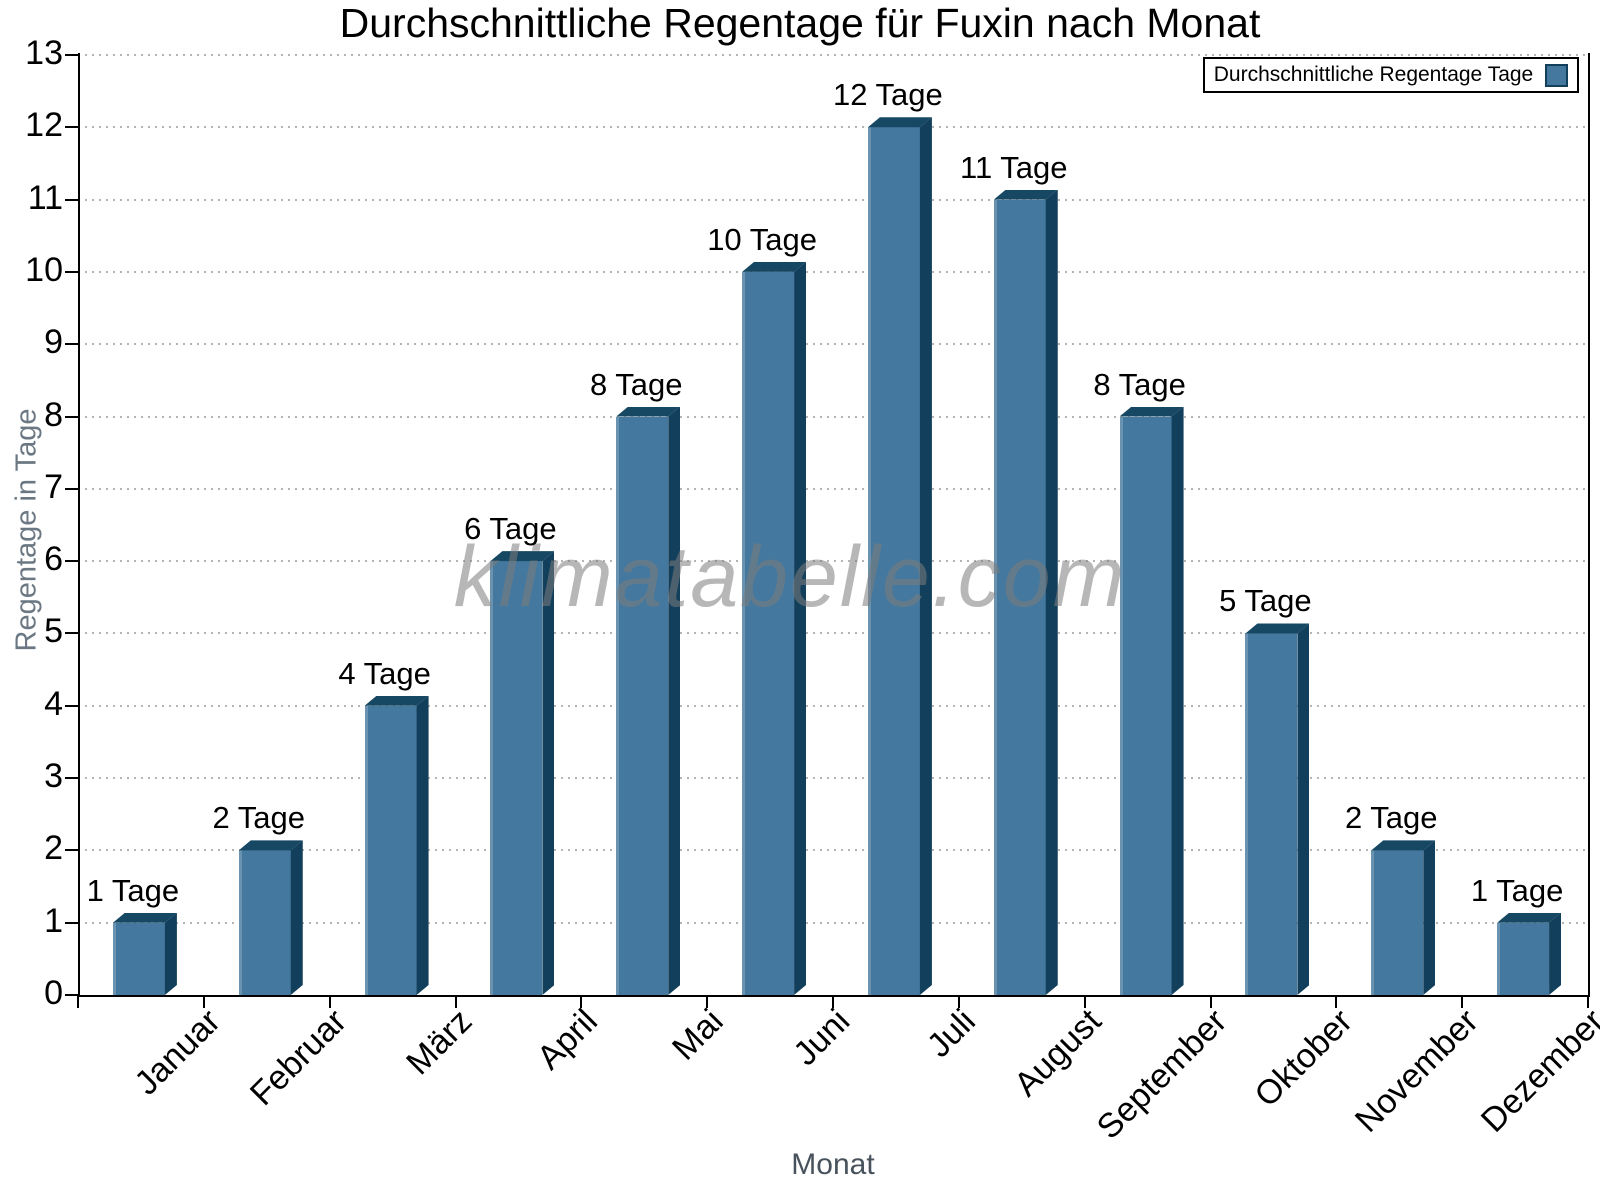 This screenshot has height=1200, width=1600. Describe the element at coordinates (951, 1033) in the screenshot. I see `x-tick-label-juli: Juli` at that location.